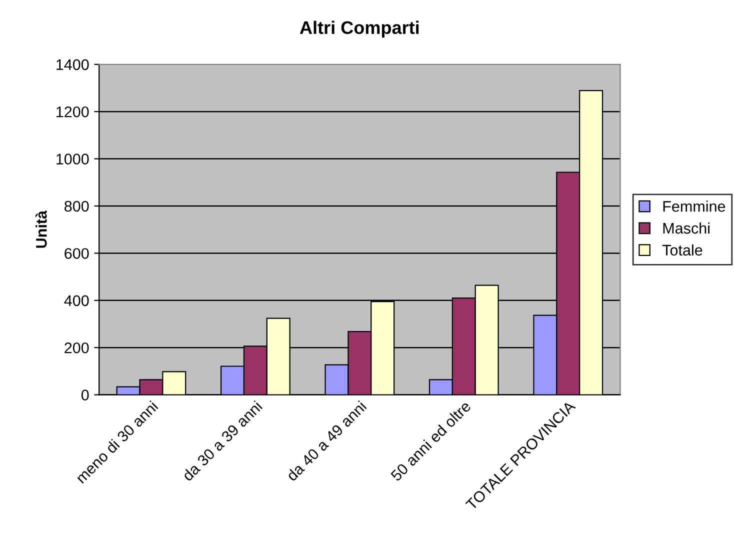 This screenshot has height=560, width=734. Describe the element at coordinates (76, 300) in the screenshot. I see `y-tick-label: 400` at that location.